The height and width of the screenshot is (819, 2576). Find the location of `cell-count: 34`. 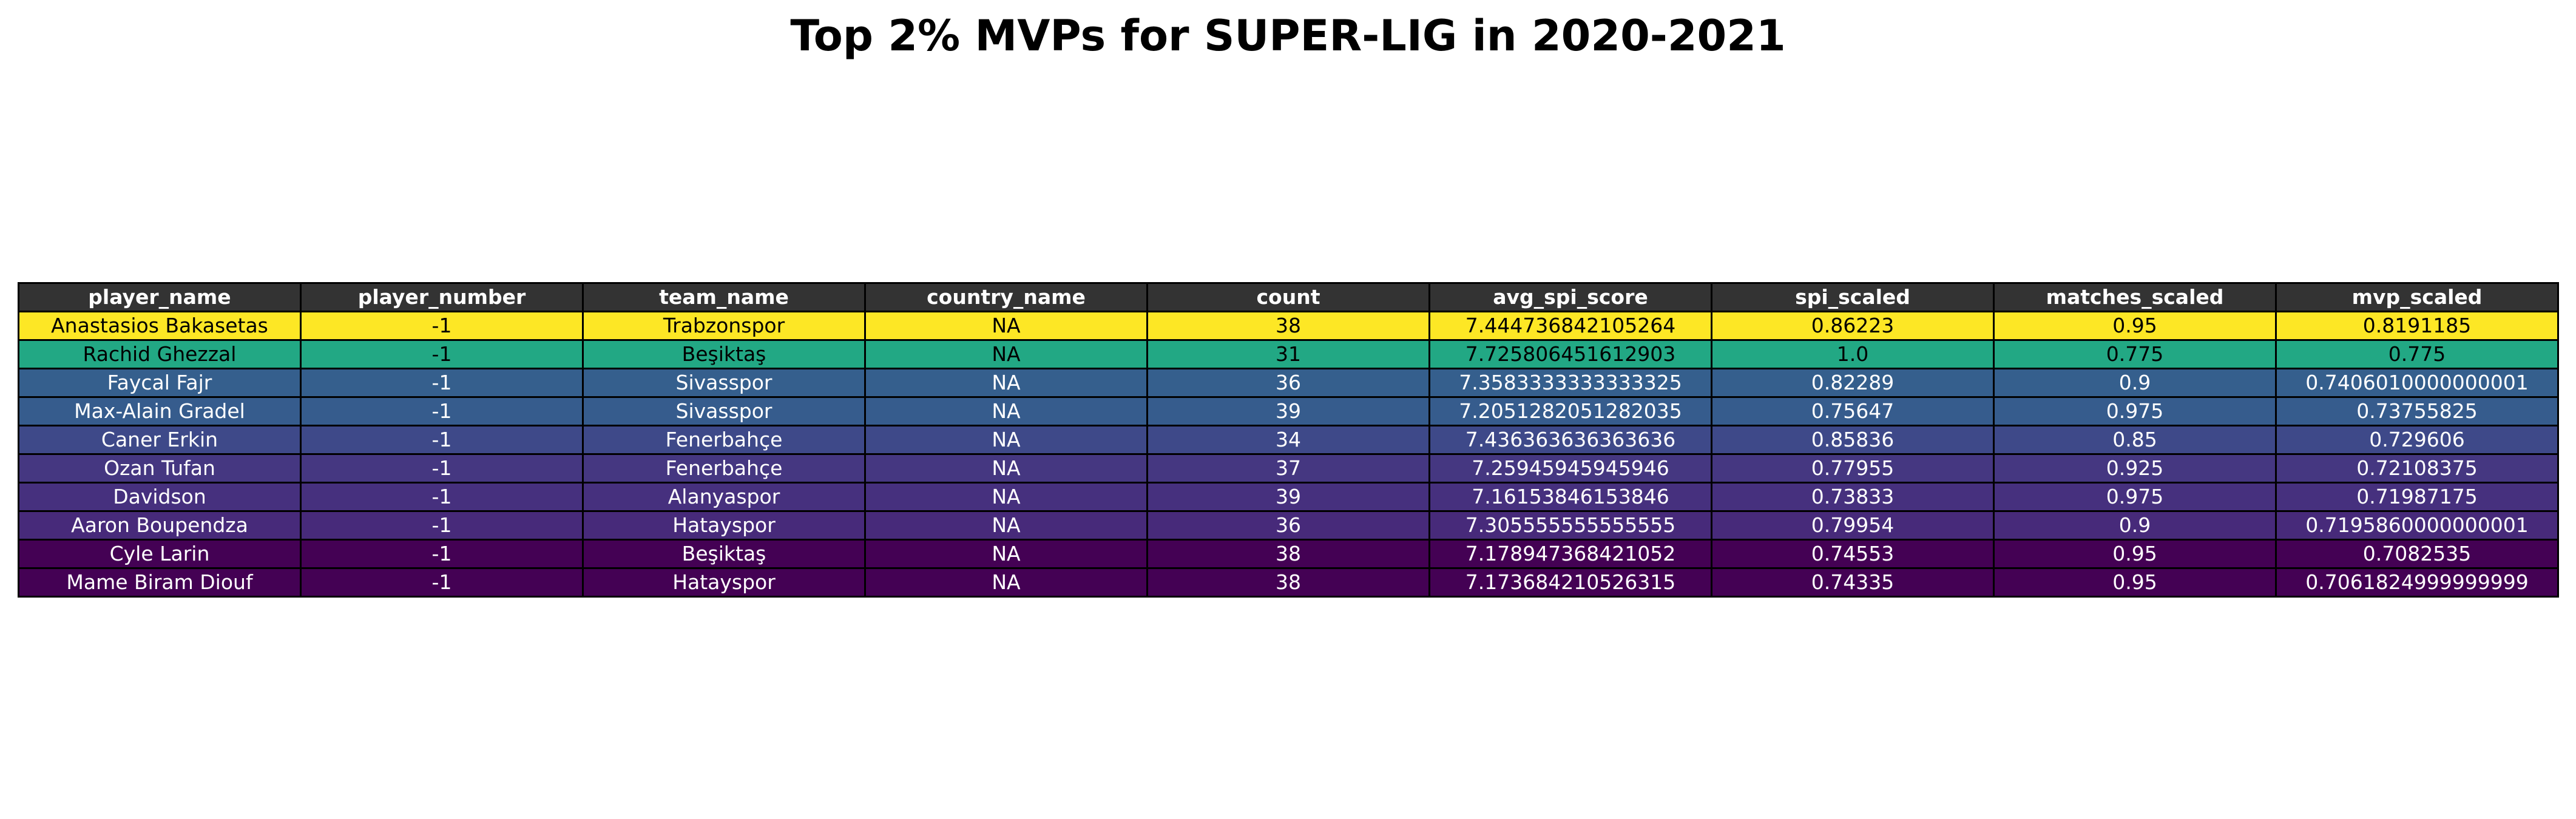

cell-count: 34 is located at coordinates (1288, 440).